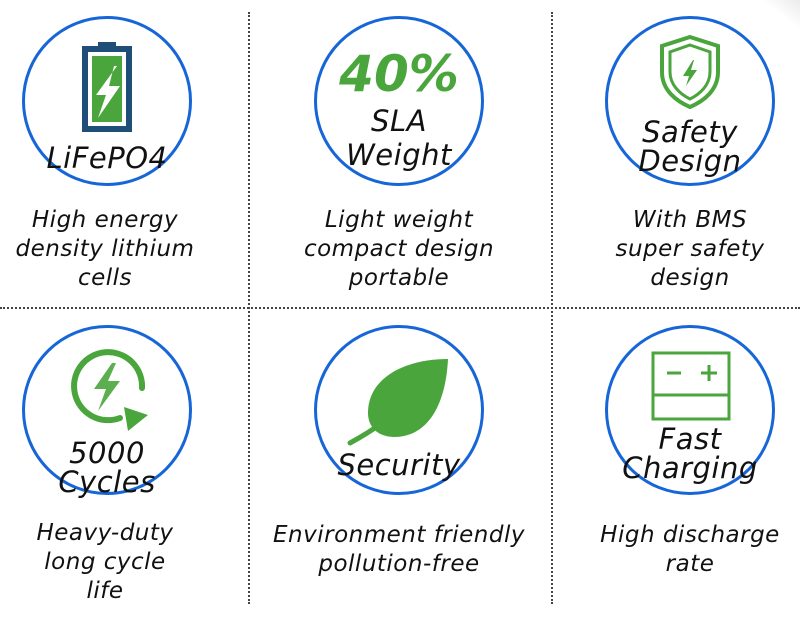 The width and height of the screenshot is (800, 618). Describe the element at coordinates (691, 386) in the screenshot. I see `battery-terminals-icon` at that location.